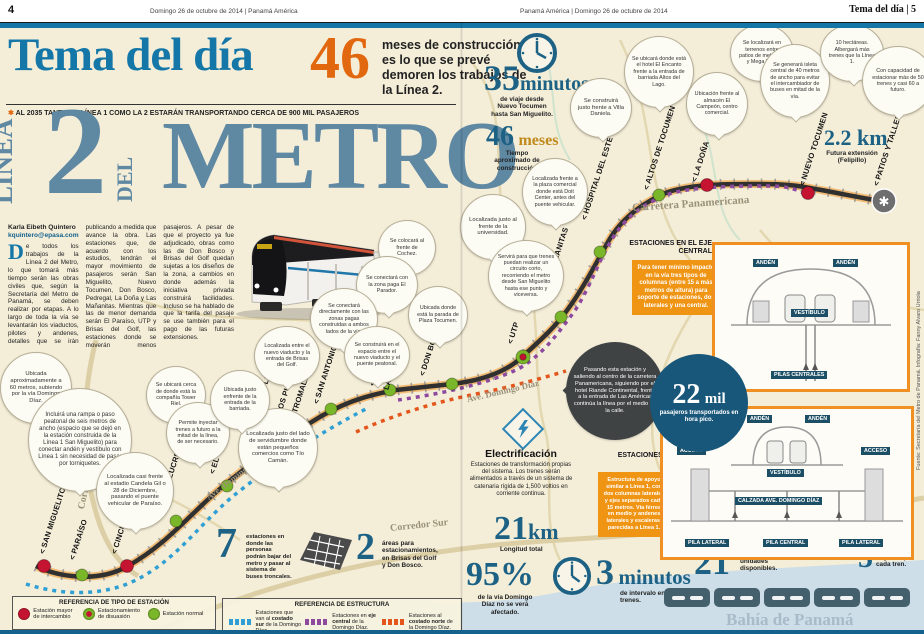  What do you see at coordinates (852, 157) in the screenshot?
I see `stat-extension-caption: Futura extensión (Felipillo)` at bounding box center [852, 157].